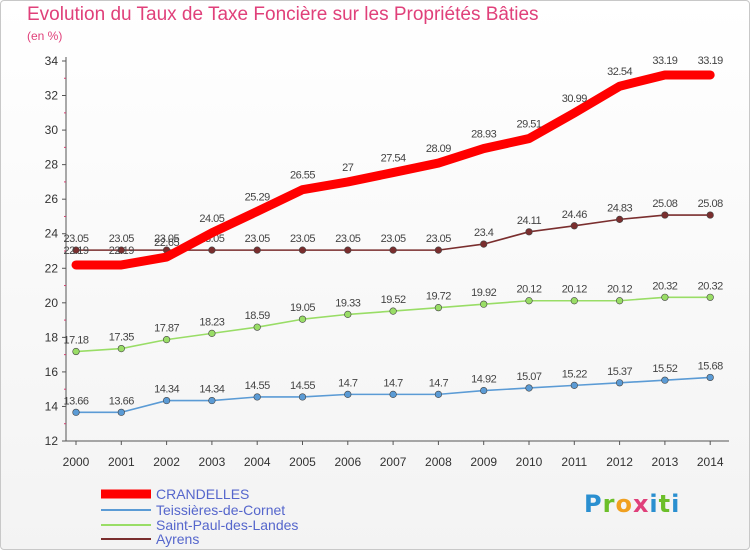  What do you see at coordinates (641, 504) in the screenshot?
I see `logo-letter: x` at bounding box center [641, 504].